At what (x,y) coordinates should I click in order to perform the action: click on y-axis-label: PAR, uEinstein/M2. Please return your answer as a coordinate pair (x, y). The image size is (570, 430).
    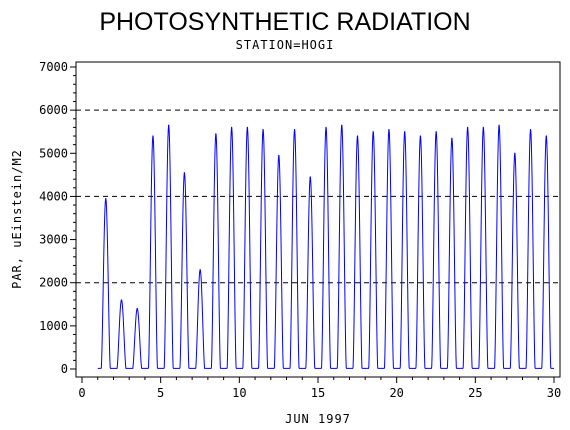
    Looking at the image, I should click on (17, 219).